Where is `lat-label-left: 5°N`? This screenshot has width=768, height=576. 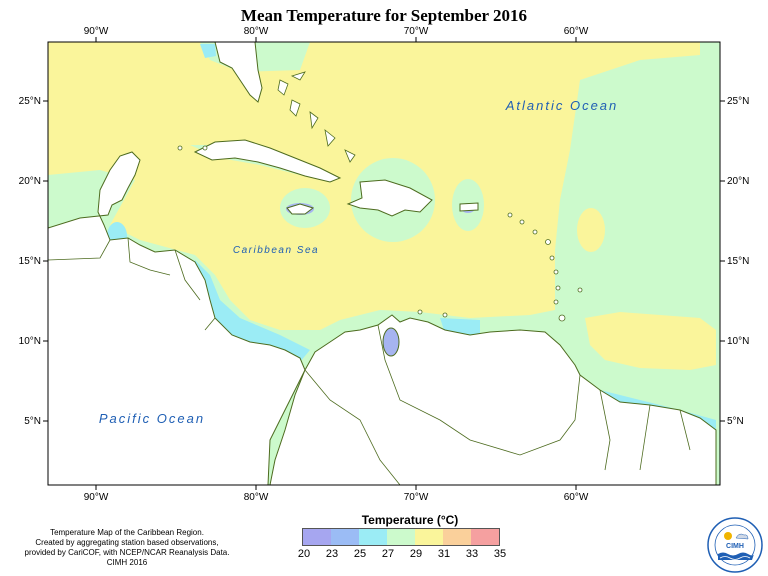 lat-label-left: 5°N is located at coordinates (32, 421).